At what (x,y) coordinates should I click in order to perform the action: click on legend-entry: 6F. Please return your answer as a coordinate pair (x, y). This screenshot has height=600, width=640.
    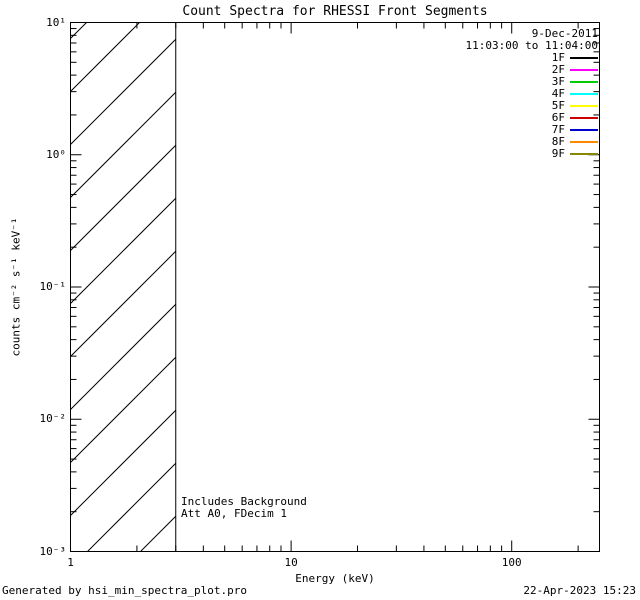
    Looking at the image, I should click on (532, 118).